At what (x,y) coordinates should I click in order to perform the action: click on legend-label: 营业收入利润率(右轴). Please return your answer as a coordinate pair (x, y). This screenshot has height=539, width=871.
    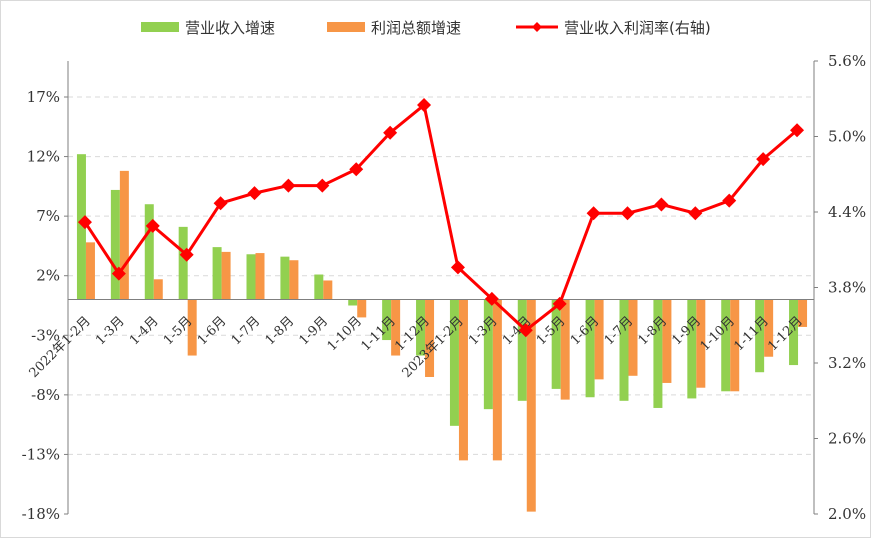
    Looking at the image, I should click on (637, 28).